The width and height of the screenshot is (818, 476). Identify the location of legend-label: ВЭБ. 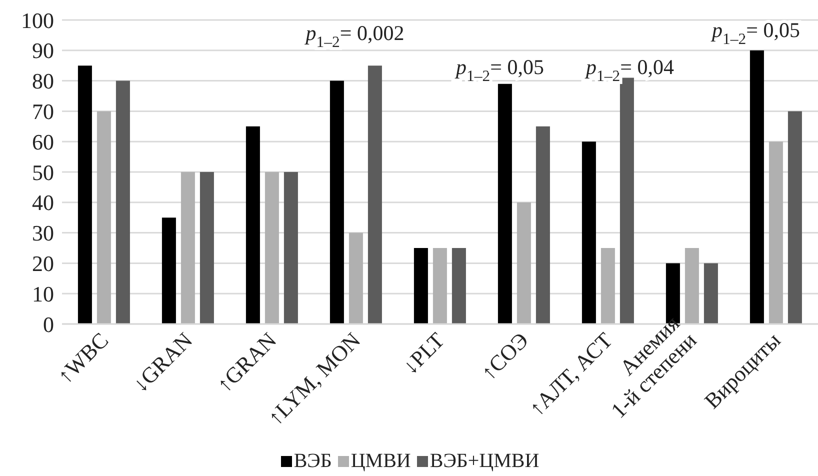
(312, 461).